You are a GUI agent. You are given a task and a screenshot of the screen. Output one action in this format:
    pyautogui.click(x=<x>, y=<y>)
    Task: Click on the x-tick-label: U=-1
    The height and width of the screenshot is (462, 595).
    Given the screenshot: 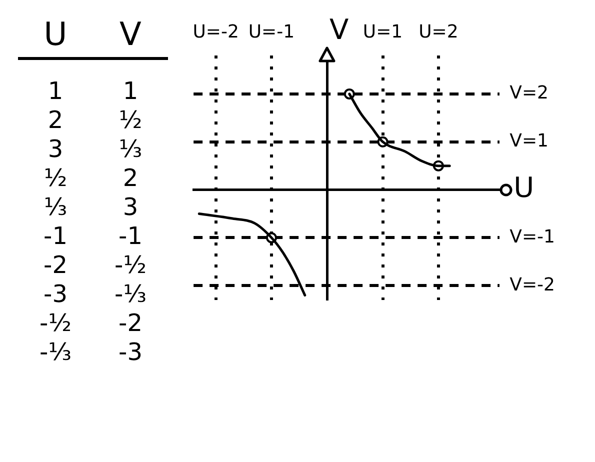 What is the action you would take?
    pyautogui.click(x=271, y=31)
    